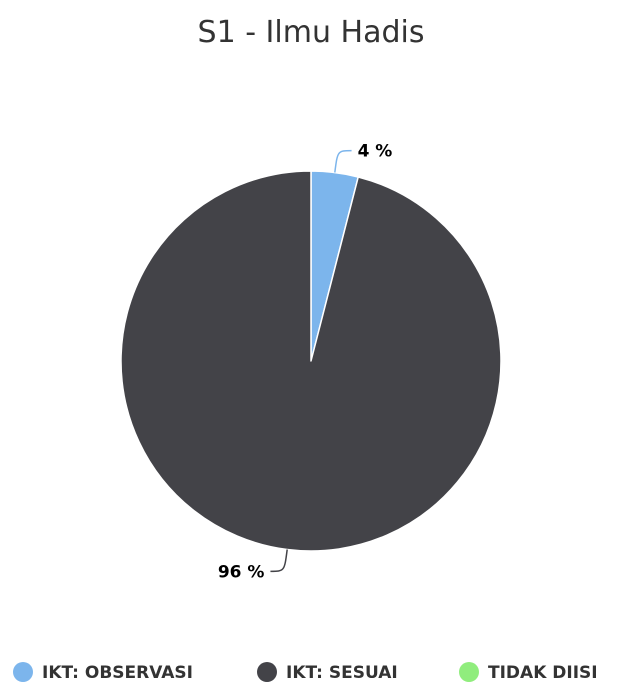 This screenshot has height=686, width=628. Describe the element at coordinates (267, 672) in the screenshot. I see `legend-marker-ikt-sesuai` at that location.